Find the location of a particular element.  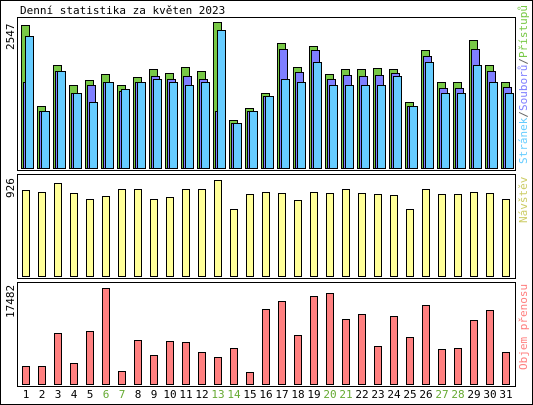

x-tick-label-day-4: 4 is located at coordinates (74, 394).